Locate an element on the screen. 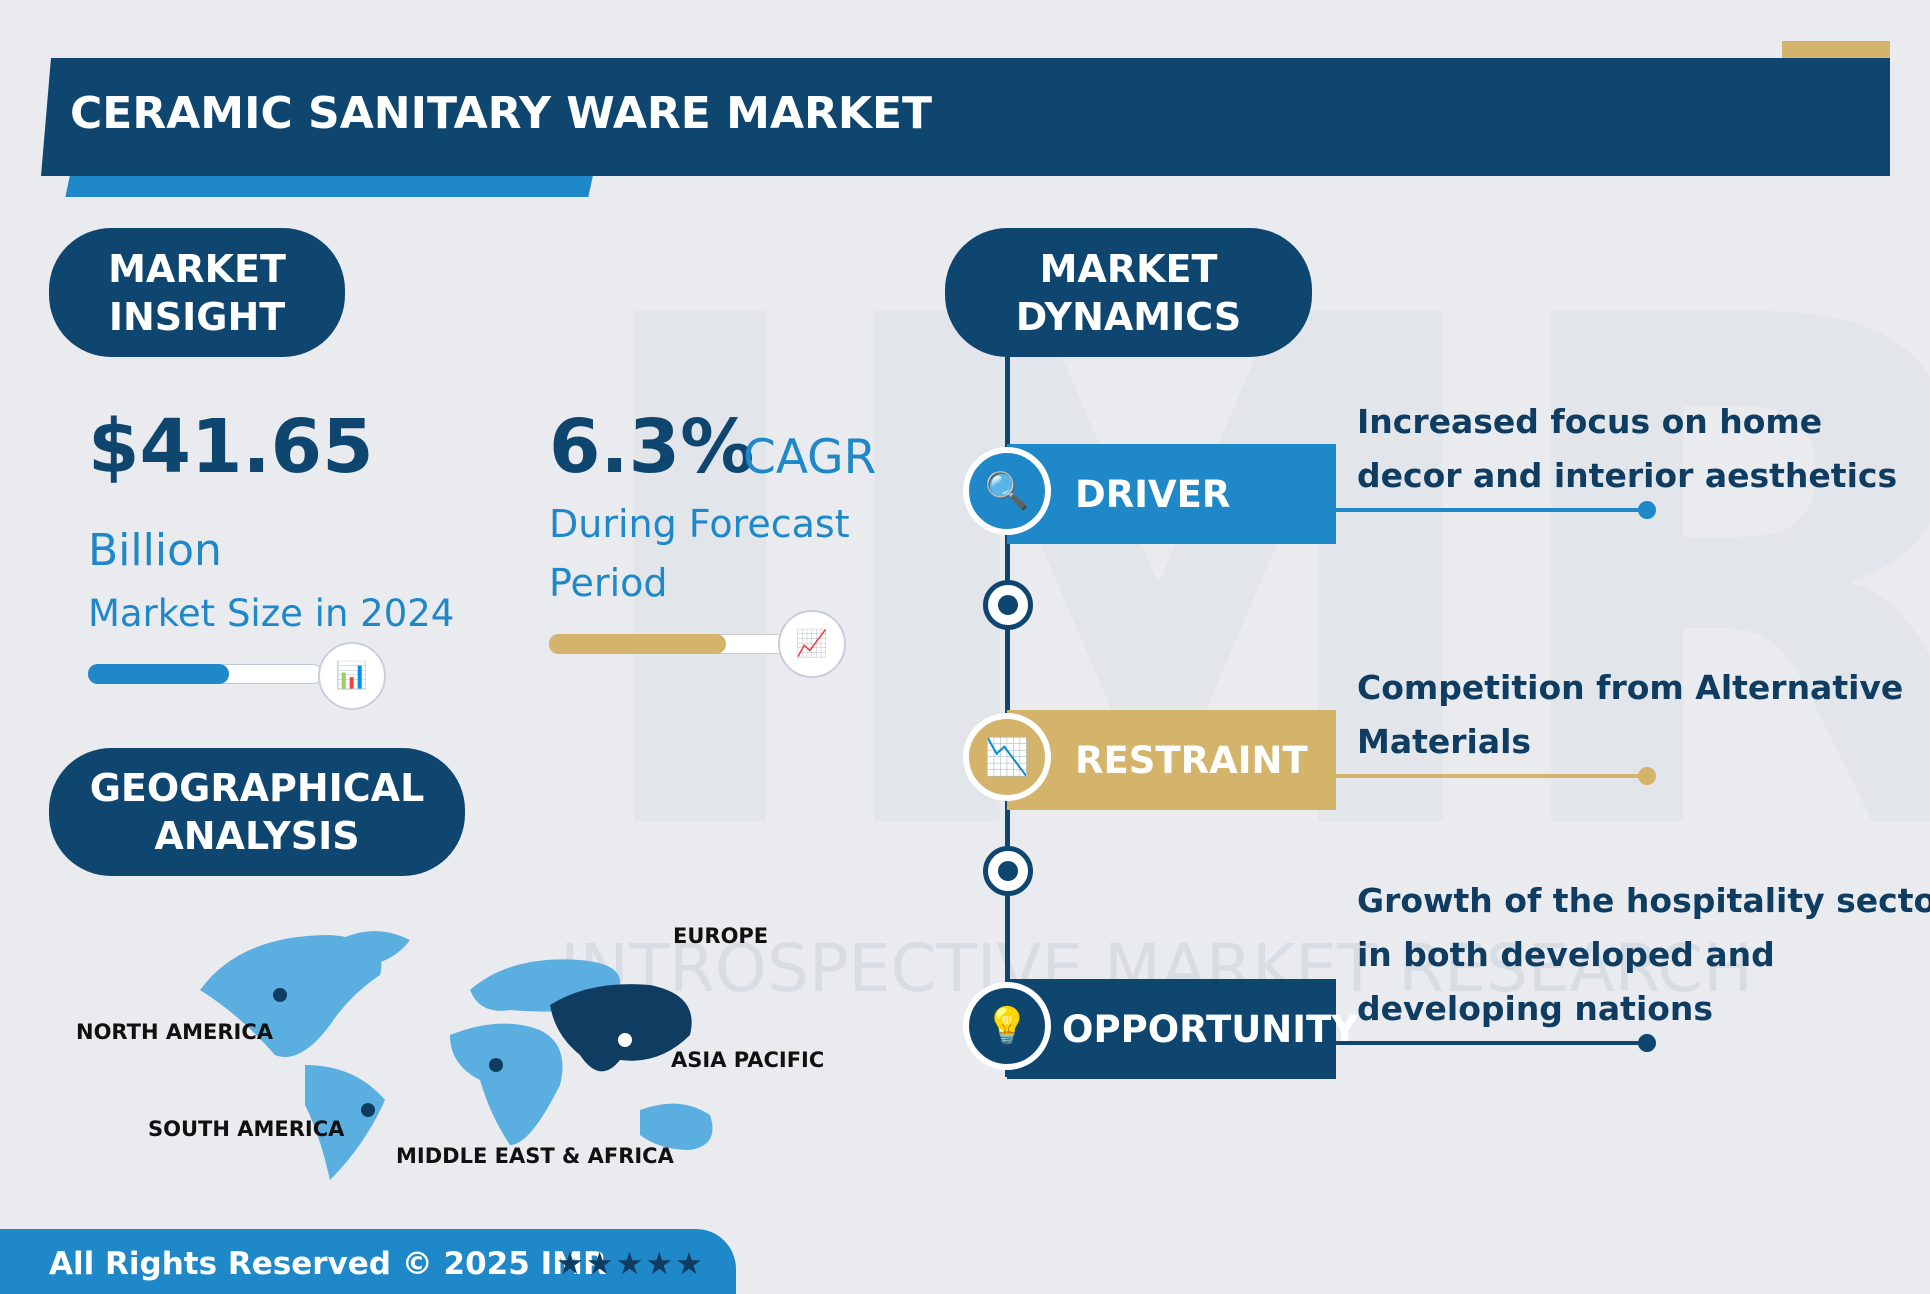 The width and height of the screenshot is (1930, 1294). header-bar is located at coordinates (965, 117).